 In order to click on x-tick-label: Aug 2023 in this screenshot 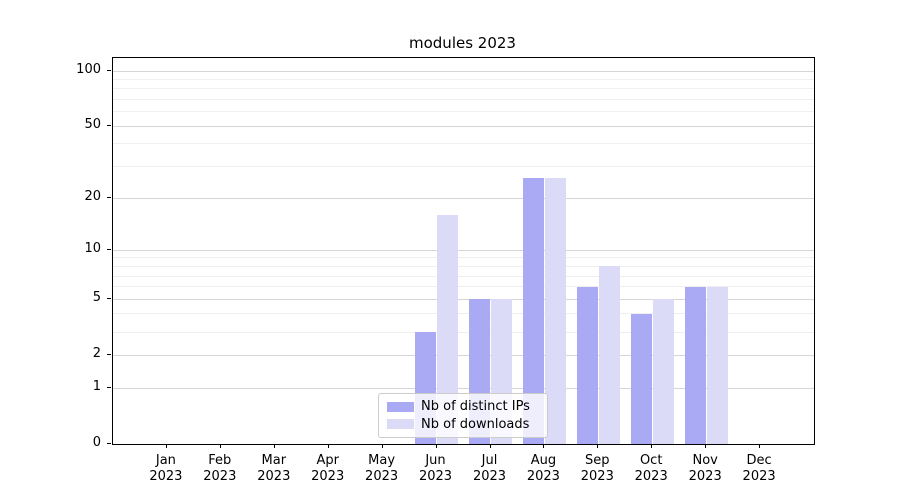, I will do `click(543, 469)`.